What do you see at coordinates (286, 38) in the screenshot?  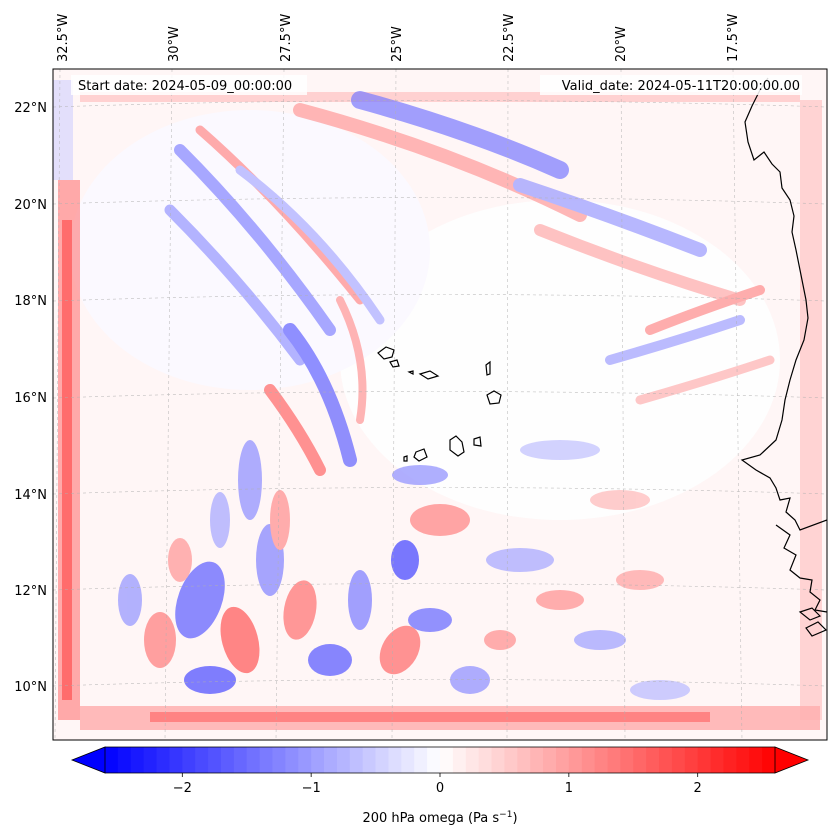 I see `lon-label: 27.5°W` at bounding box center [286, 38].